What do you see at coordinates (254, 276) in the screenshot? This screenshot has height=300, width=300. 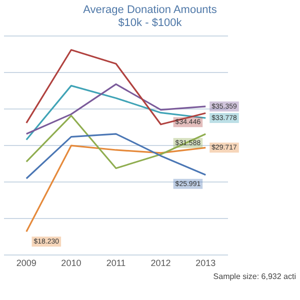 I see `text: Sample size: 6,932 acti` at bounding box center [254, 276].